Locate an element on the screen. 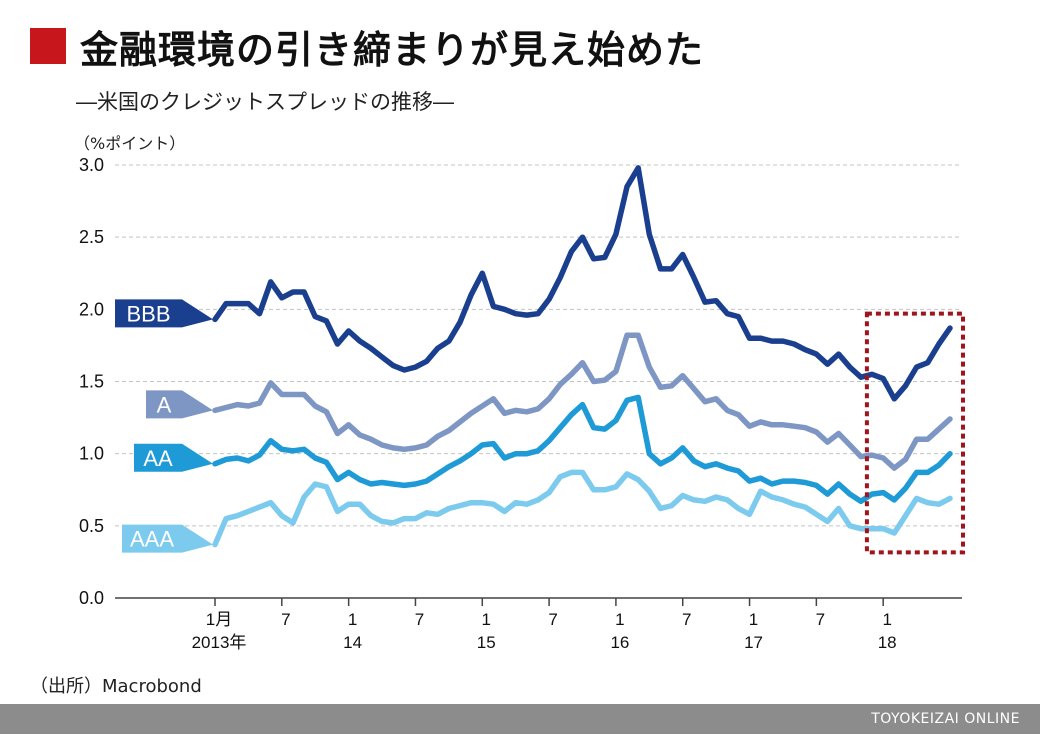 The image size is (1040, 734). y-tick-label: 0.0 is located at coordinates (91, 598).